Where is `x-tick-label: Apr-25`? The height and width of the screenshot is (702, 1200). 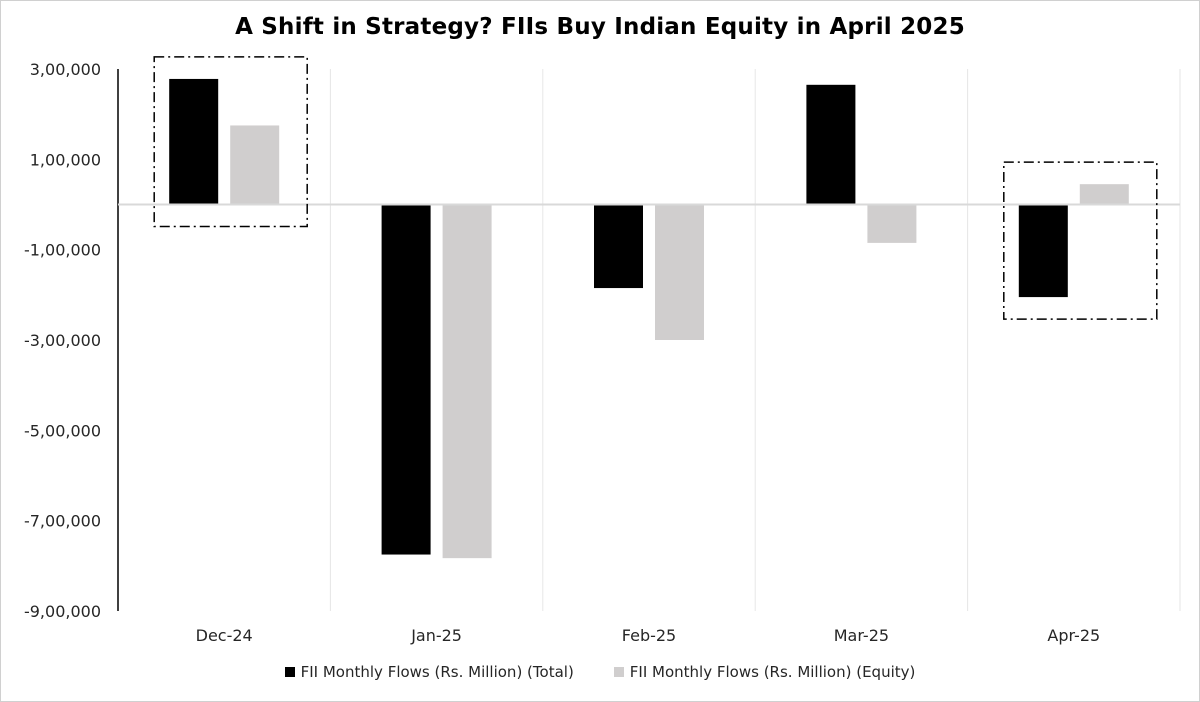 x-tick-label: Apr-25 is located at coordinates (1073, 635).